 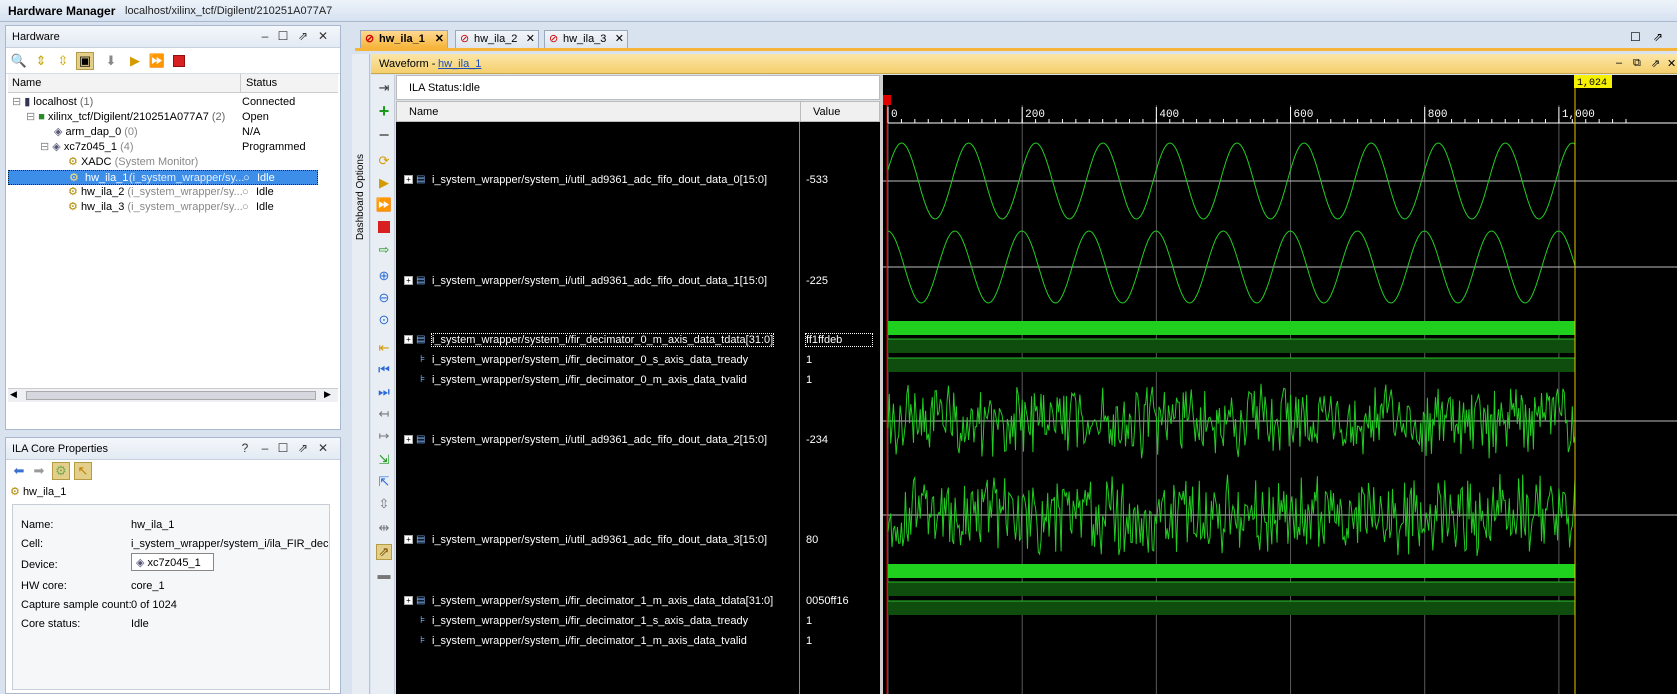 What do you see at coordinates (19, 470) in the screenshot?
I see `back-arrow-icon: ⬅` at bounding box center [19, 470].